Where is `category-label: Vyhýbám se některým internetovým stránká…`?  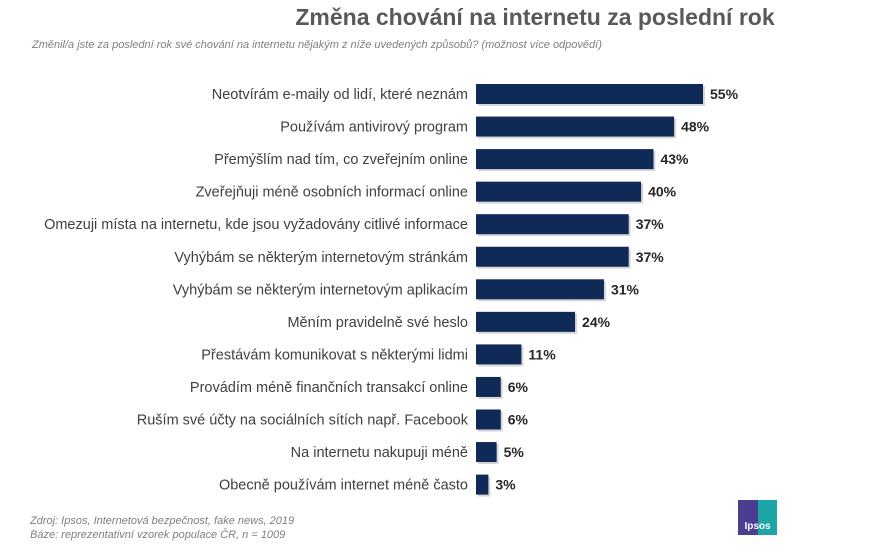
category-label: Vyhýbám se některým internetovým stránká… is located at coordinates (321, 258).